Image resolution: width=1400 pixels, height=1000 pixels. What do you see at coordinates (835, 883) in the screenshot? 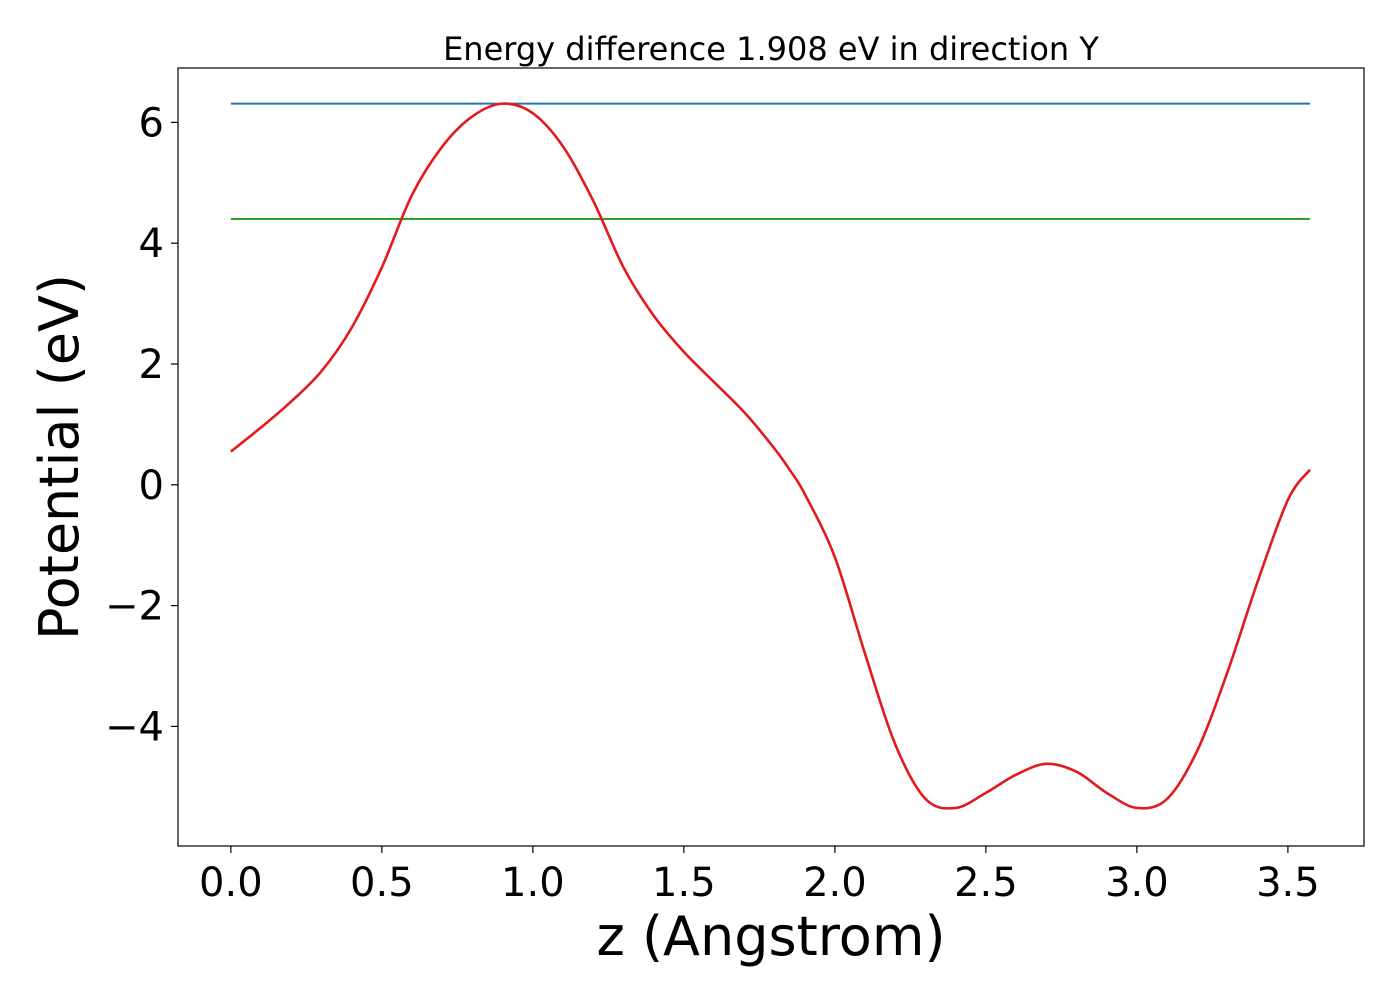
I see `x-tick-label: 2.0` at bounding box center [835, 883].